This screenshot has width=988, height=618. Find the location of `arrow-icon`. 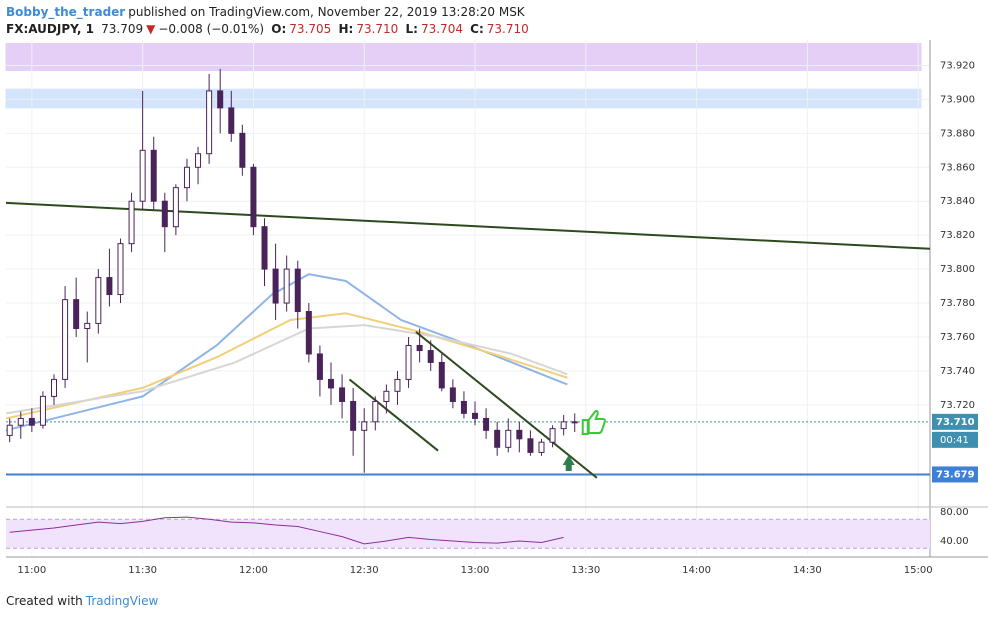

arrow-icon is located at coordinates (568, 463).